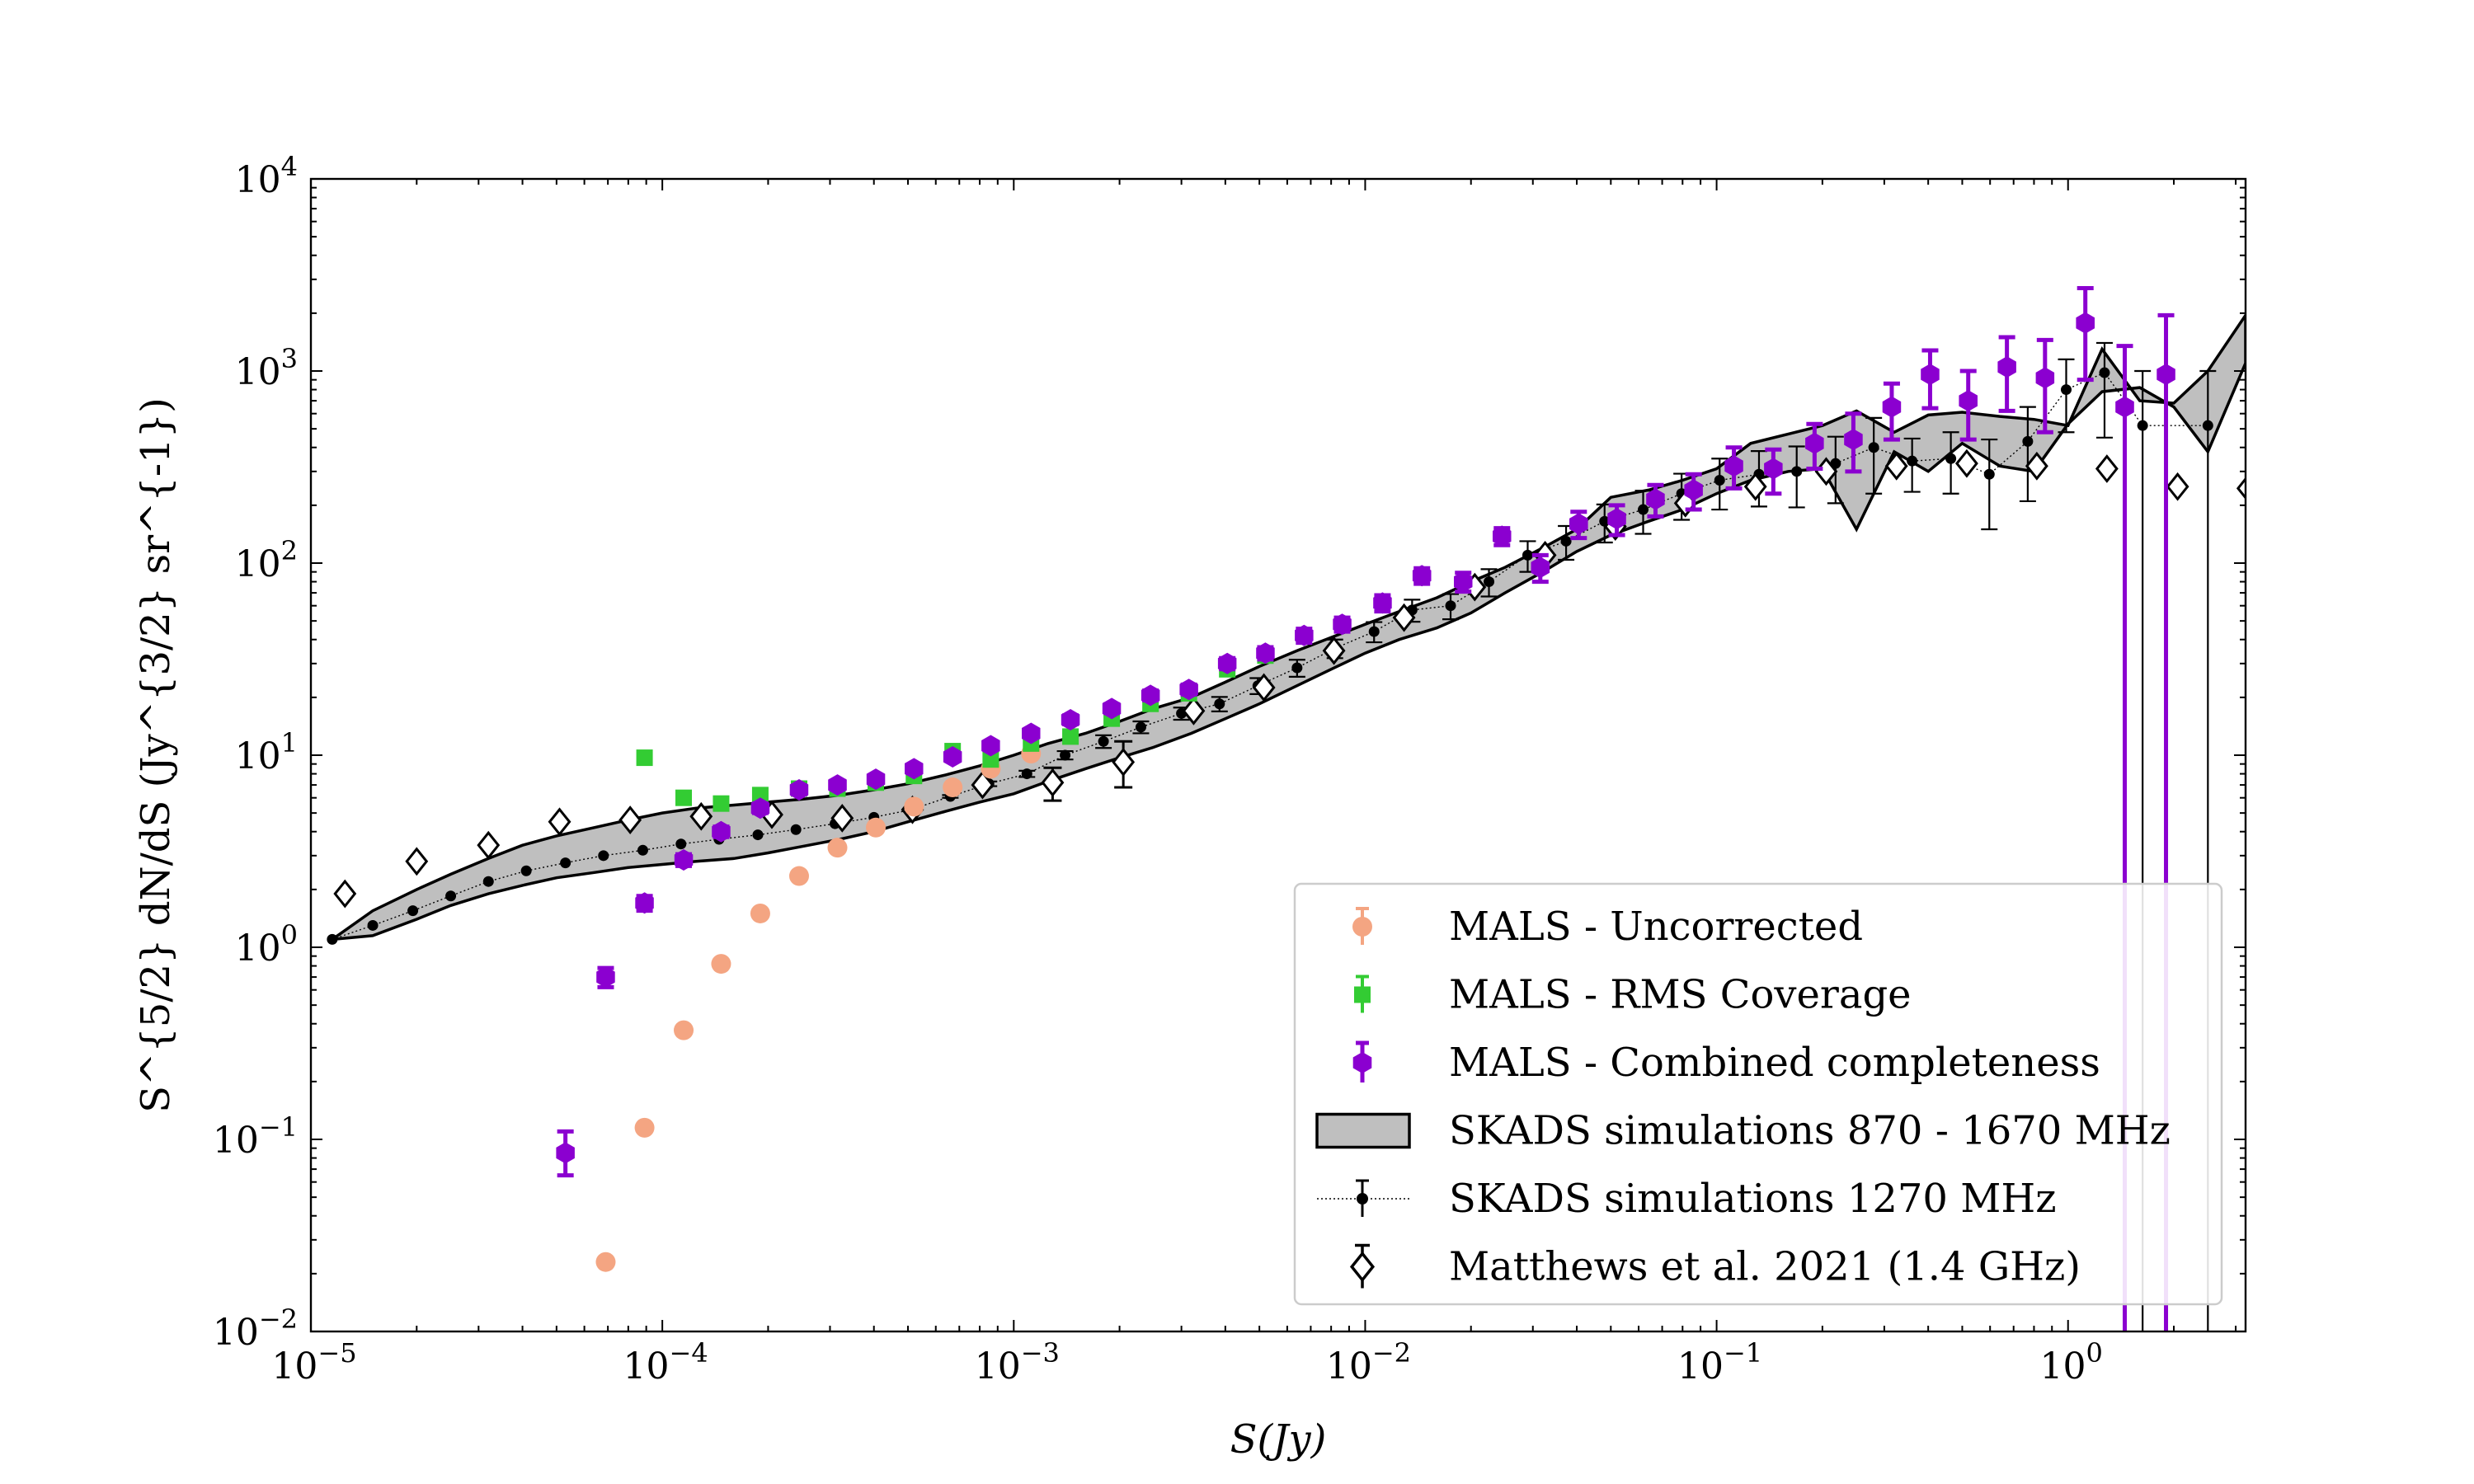  Describe the element at coordinates (1774, 1063) in the screenshot. I see `legend-label: MALS - Combined completeness` at that location.